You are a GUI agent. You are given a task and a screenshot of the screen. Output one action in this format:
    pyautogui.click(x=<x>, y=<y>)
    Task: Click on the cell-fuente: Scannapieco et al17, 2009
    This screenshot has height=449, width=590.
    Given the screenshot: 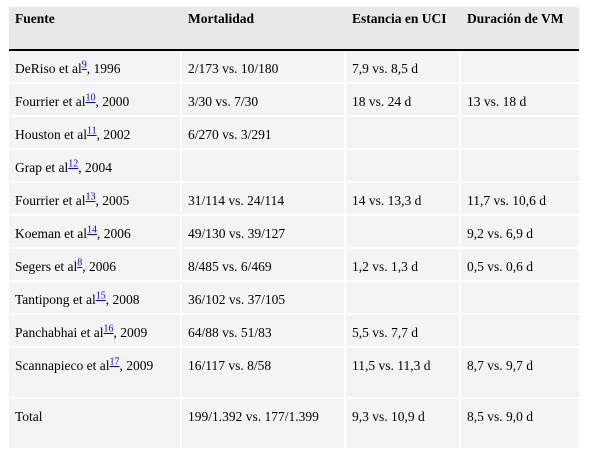 What is the action you would take?
    pyautogui.click(x=95, y=373)
    